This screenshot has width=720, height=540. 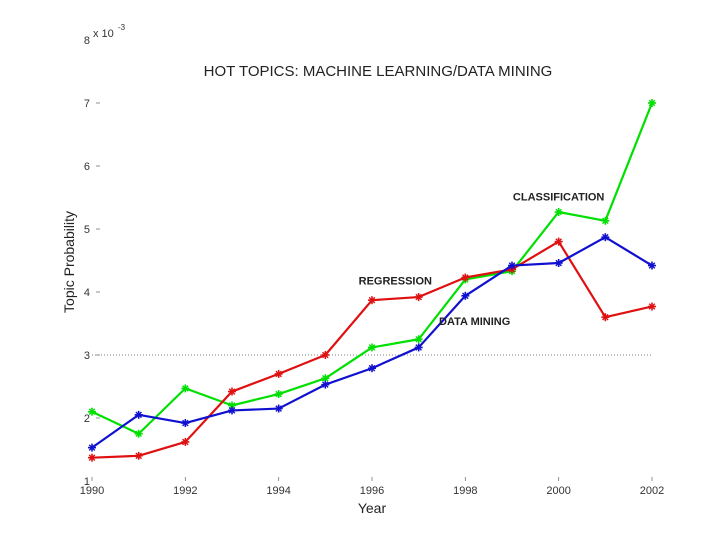 I want to click on y-tick-label: 5, so click(x=87, y=230).